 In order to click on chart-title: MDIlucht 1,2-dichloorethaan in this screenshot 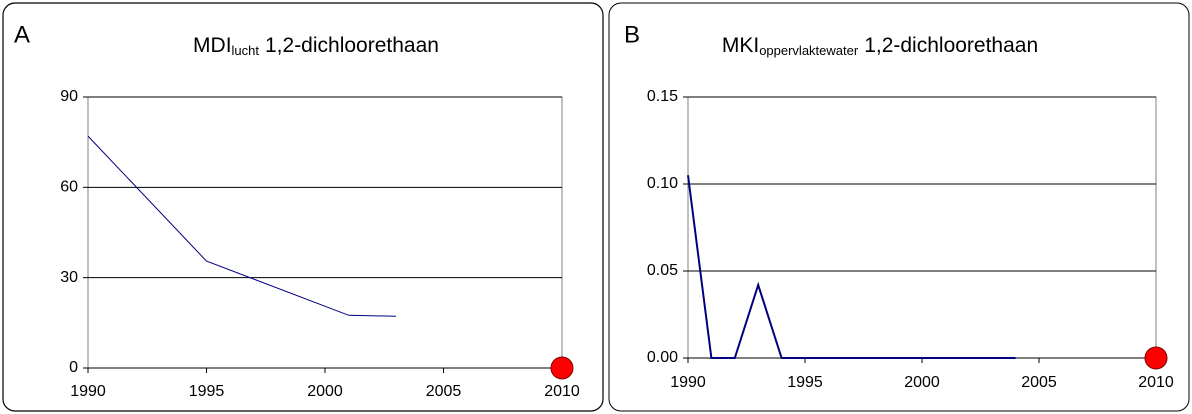, I will do `click(316, 46)`.